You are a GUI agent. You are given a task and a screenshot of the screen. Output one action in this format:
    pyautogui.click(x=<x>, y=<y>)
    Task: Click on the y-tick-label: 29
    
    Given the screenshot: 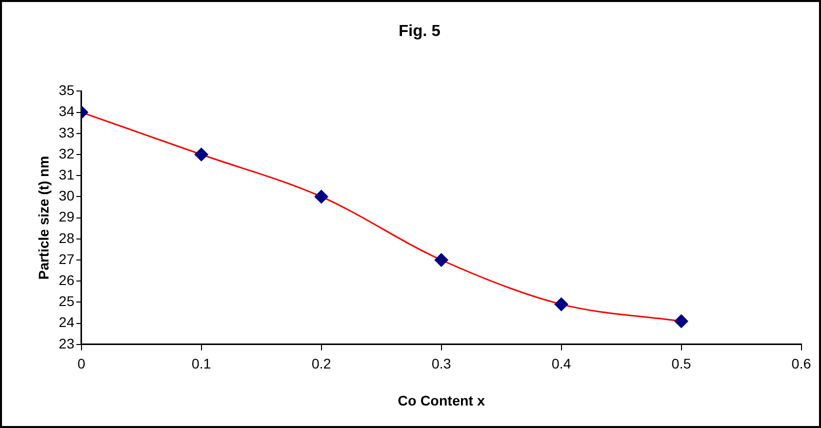 What is the action you would take?
    pyautogui.click(x=66, y=216)
    